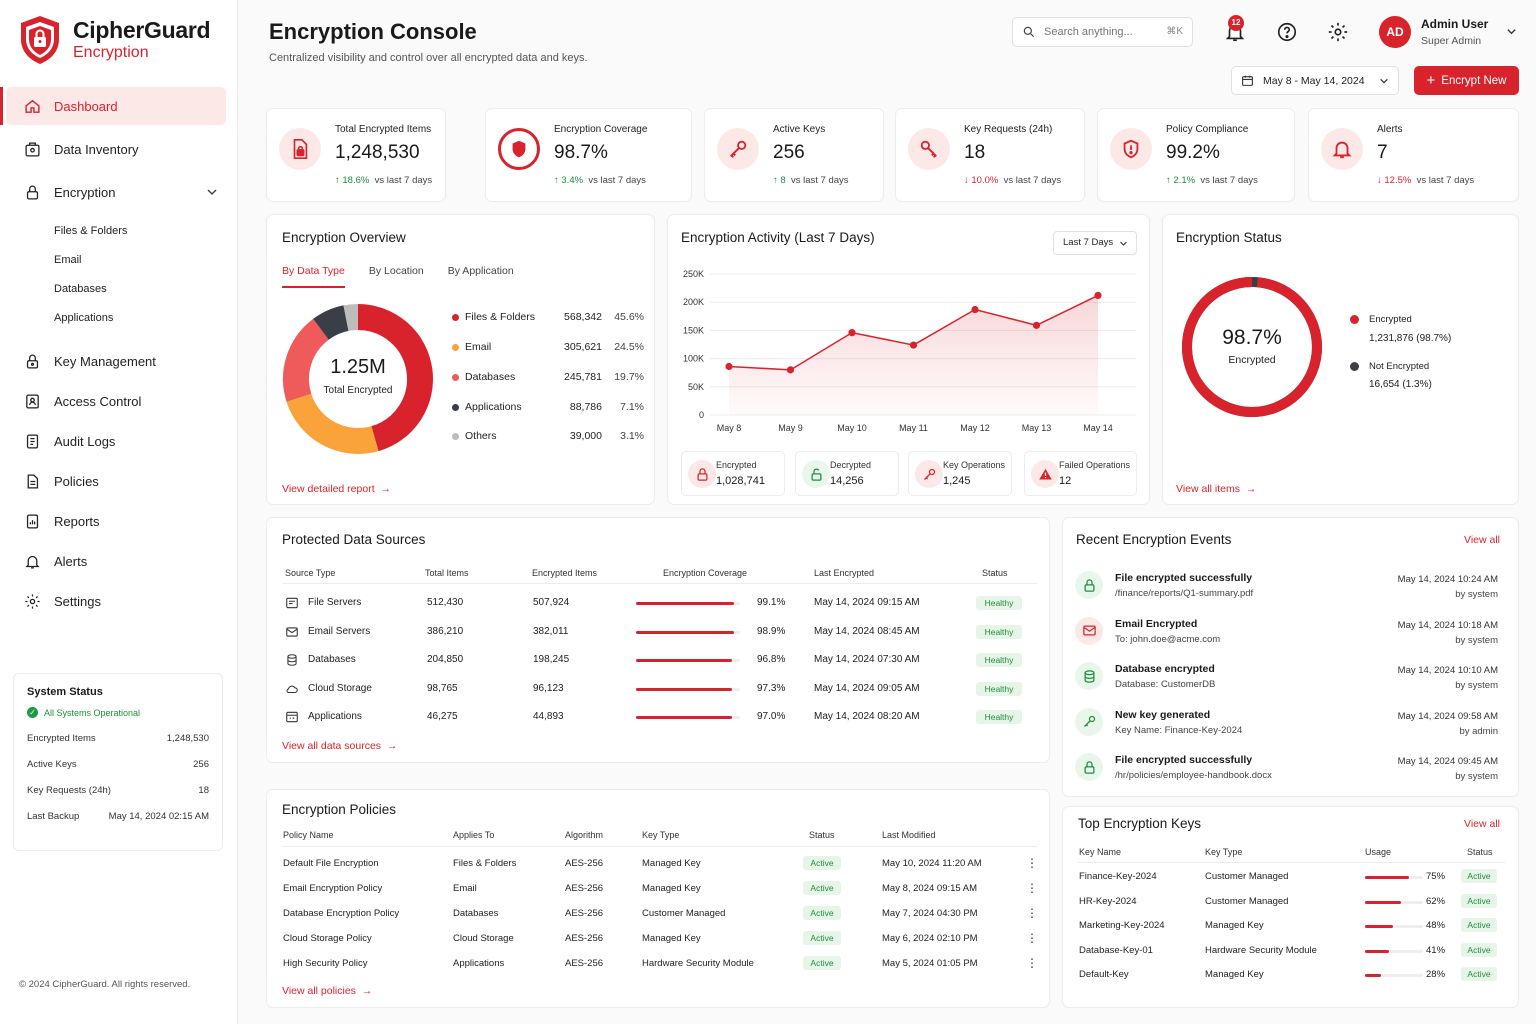 The image size is (1536, 1024). Describe the element at coordinates (1338, 32) in the screenshot. I see `settings-gear-icon` at that location.